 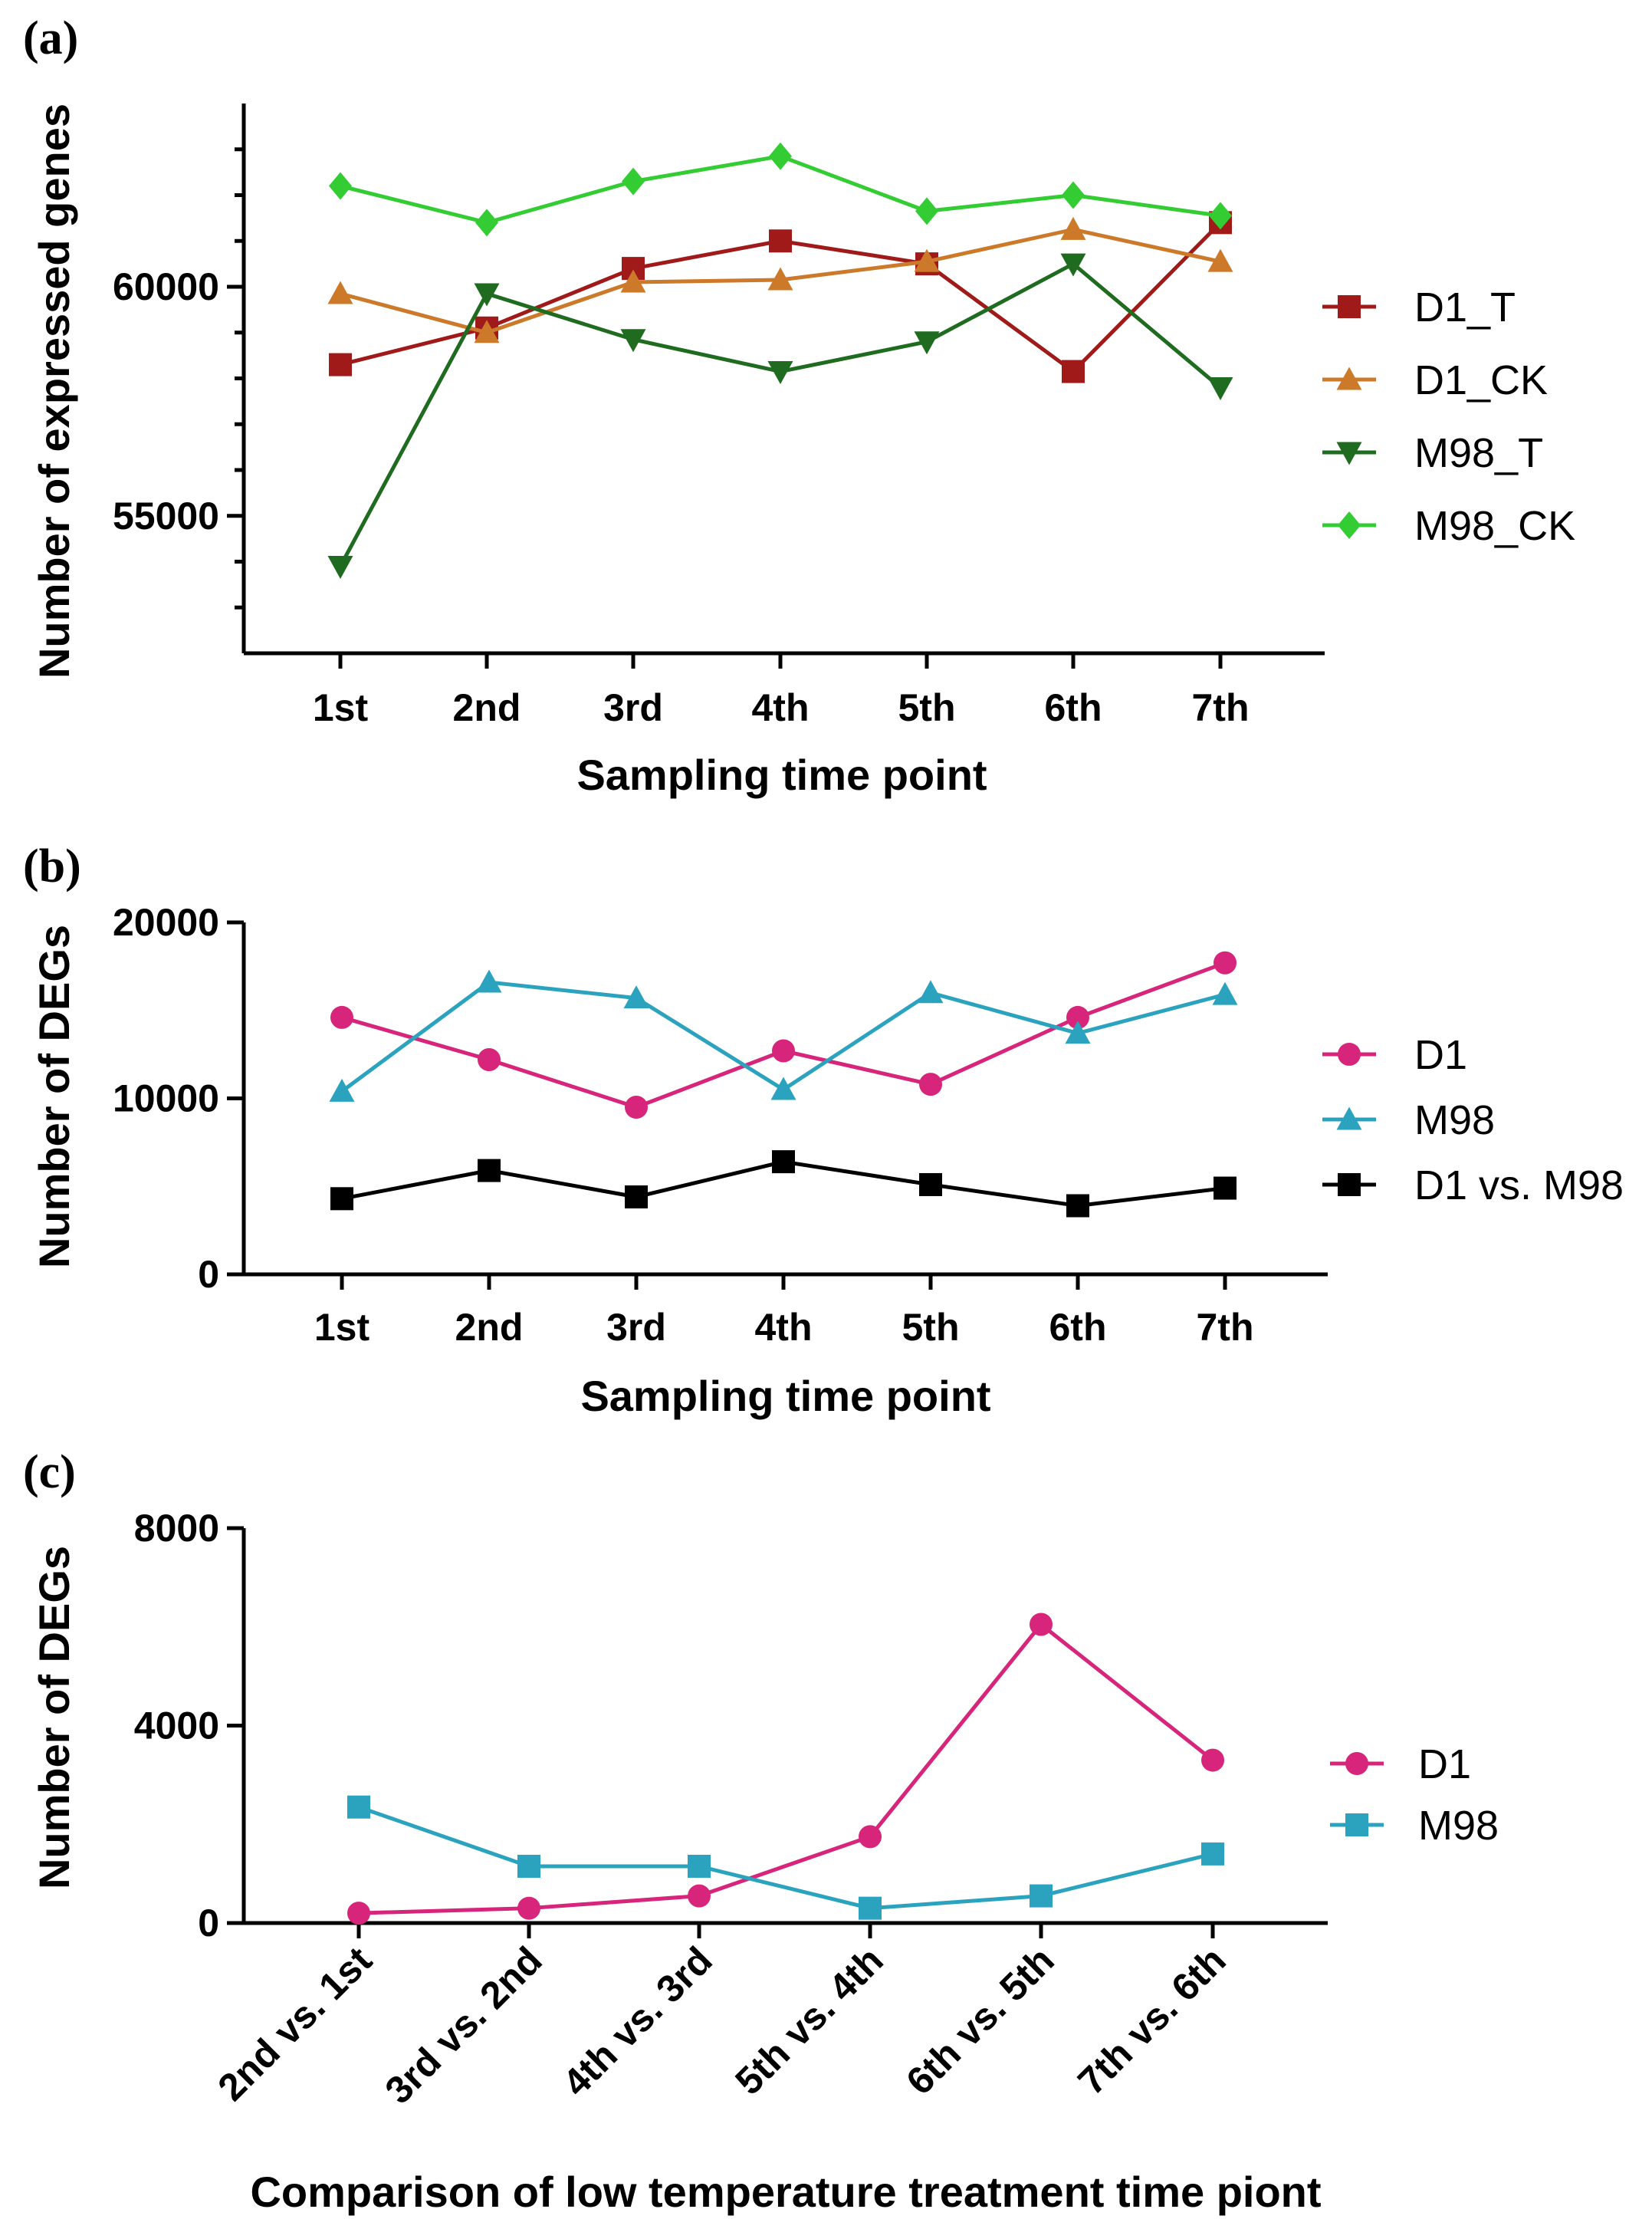 I want to click on x-tick-label: 4th, so click(x=784, y=1328).